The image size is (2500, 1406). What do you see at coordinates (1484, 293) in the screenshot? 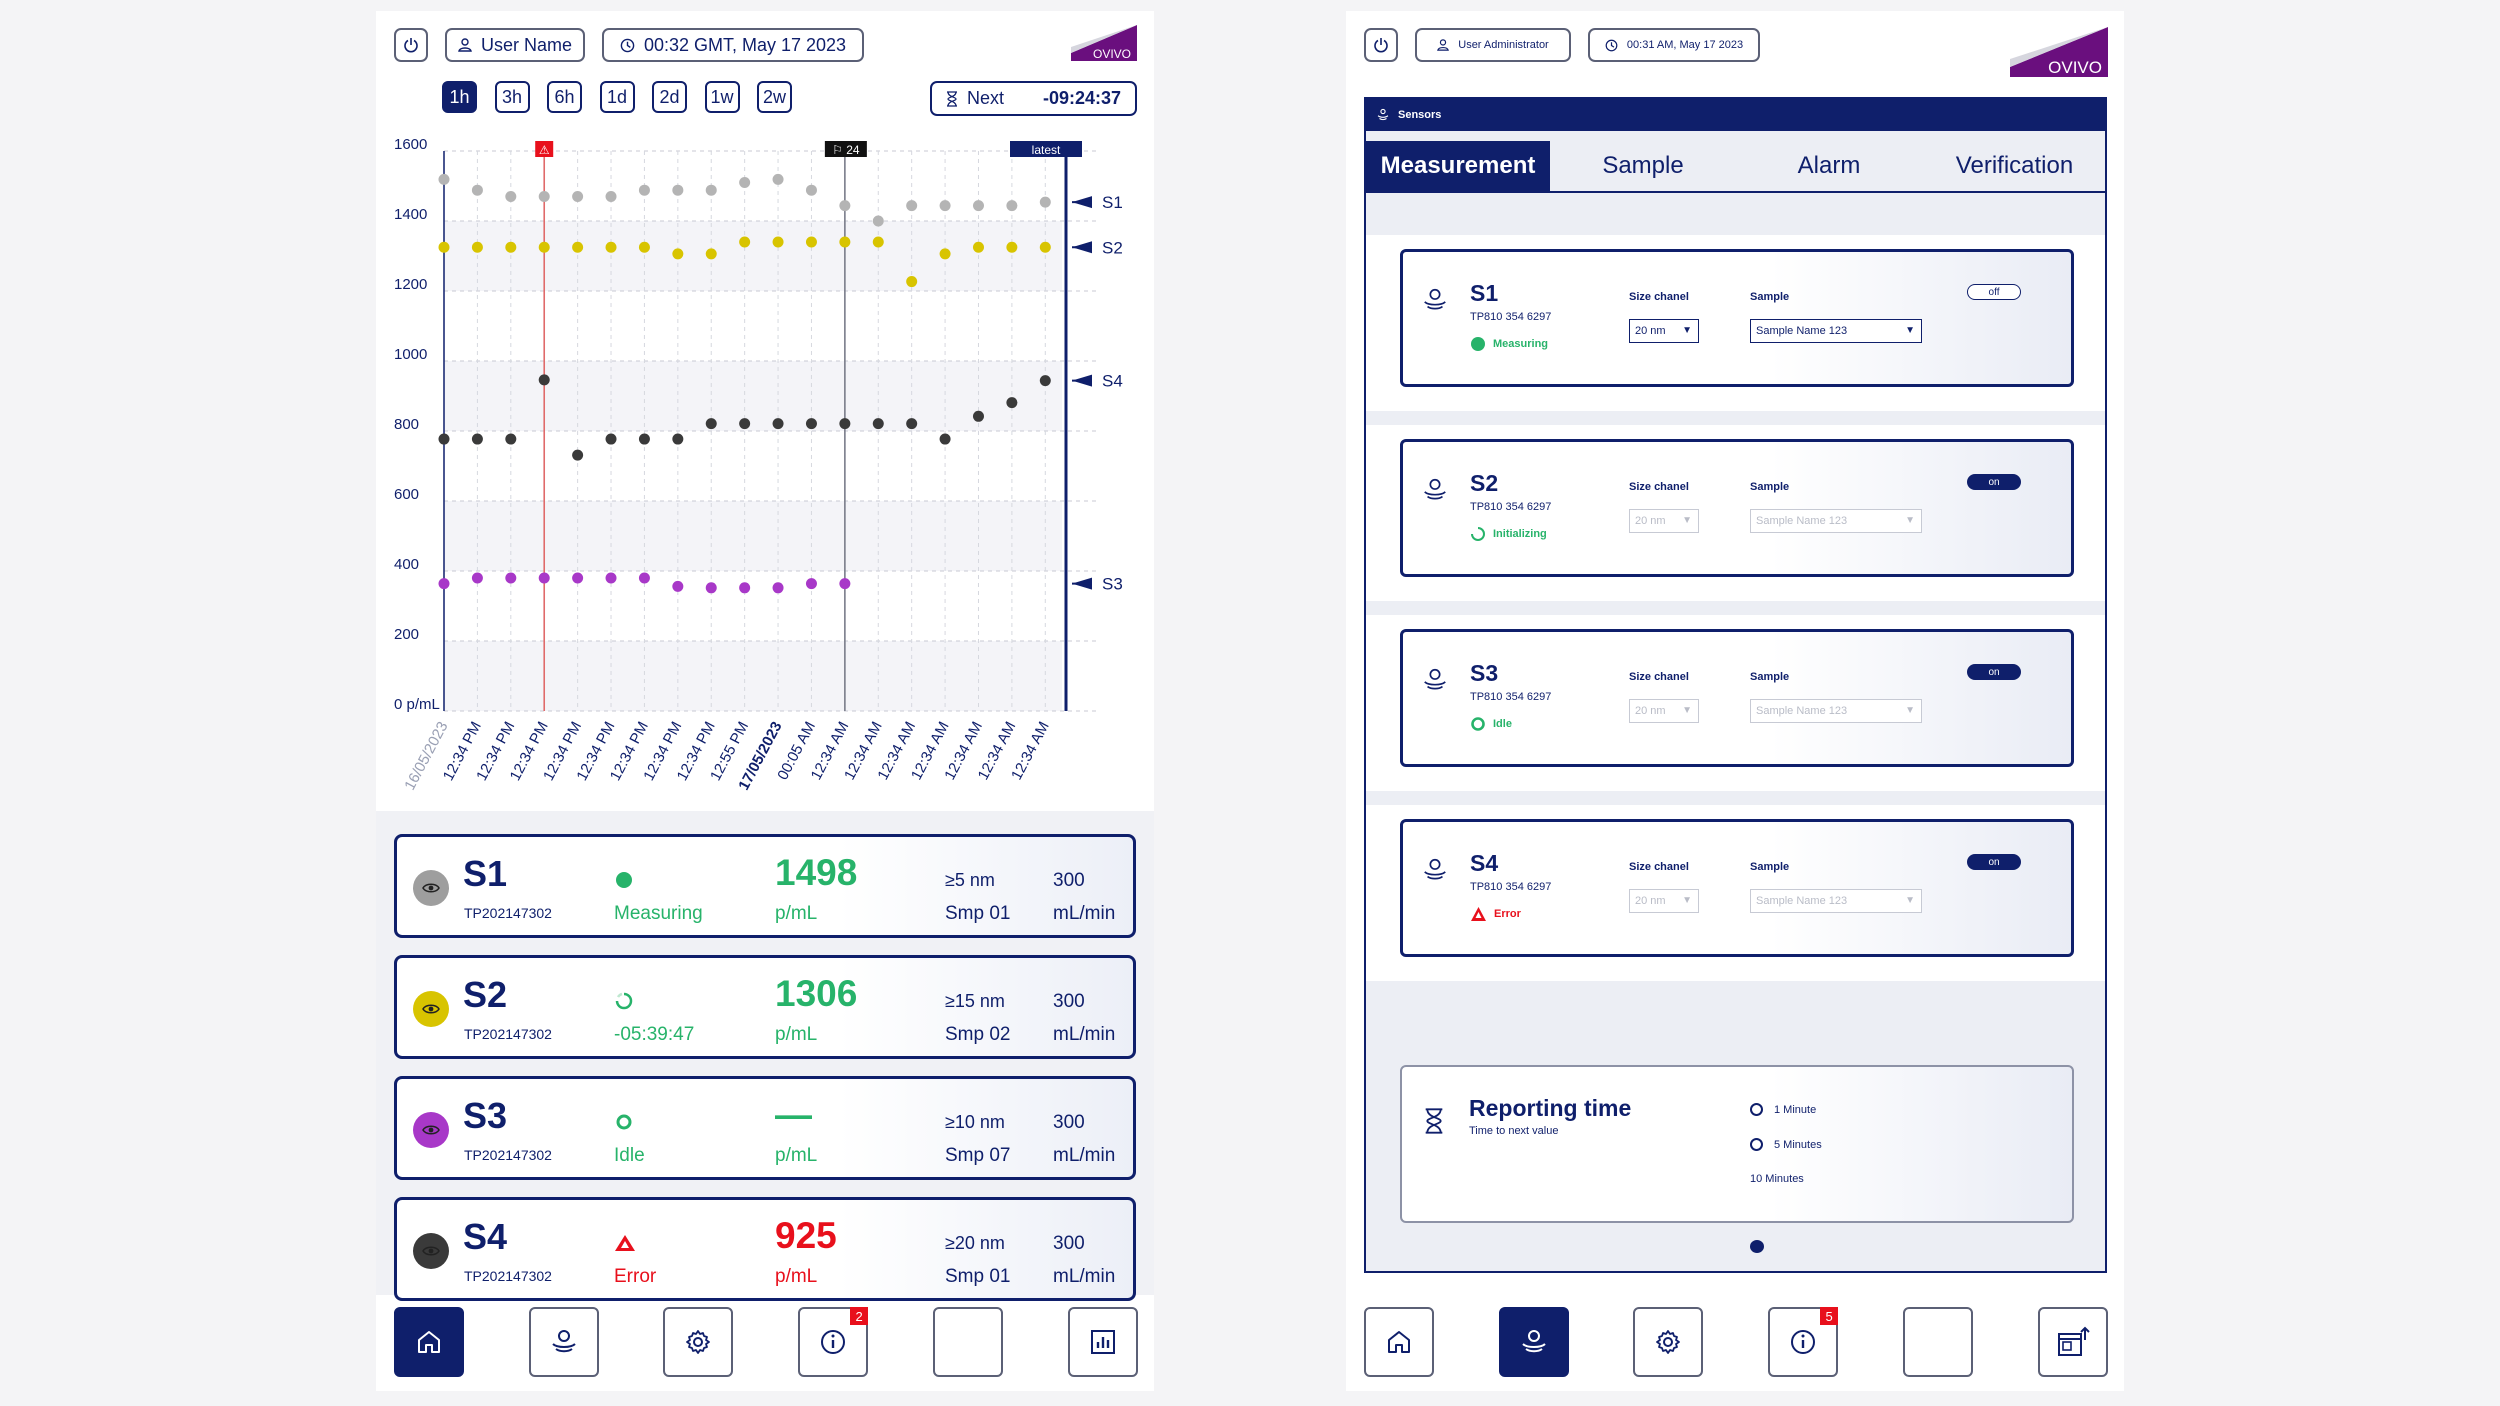
I see `sensor-name: S1` at bounding box center [1484, 293].